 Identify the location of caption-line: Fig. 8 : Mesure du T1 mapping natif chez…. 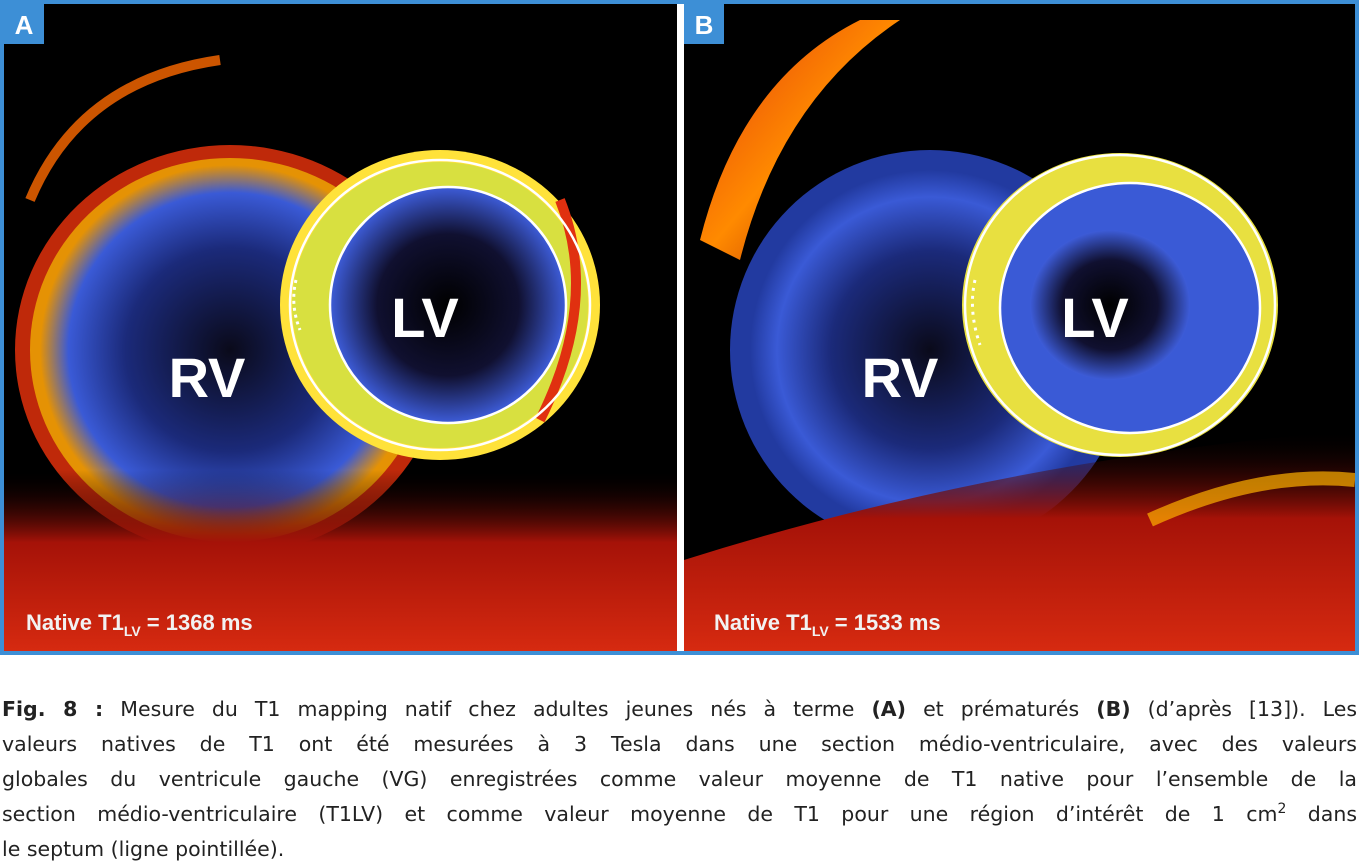
(679, 709).